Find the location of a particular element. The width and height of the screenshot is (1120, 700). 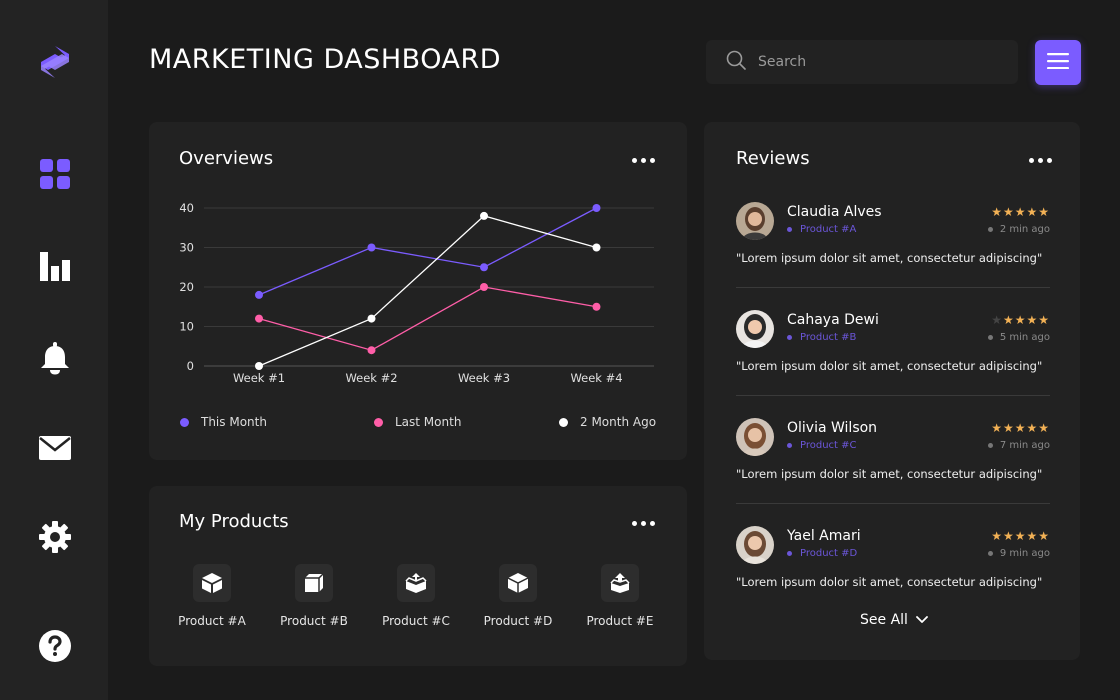

review-time: 9 min ago is located at coordinates (1018, 553).